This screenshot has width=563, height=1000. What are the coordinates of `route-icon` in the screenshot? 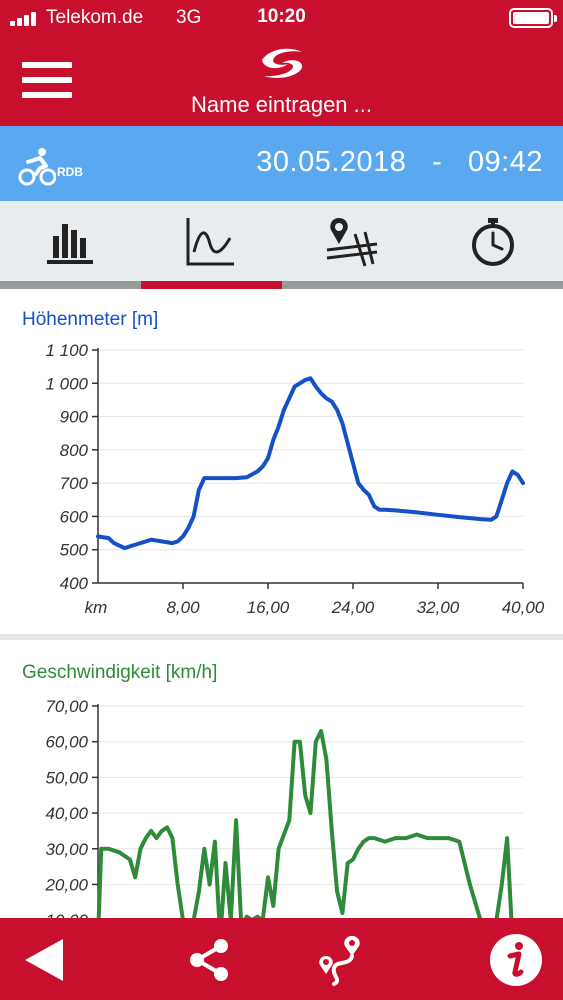 It's located at (339, 961).